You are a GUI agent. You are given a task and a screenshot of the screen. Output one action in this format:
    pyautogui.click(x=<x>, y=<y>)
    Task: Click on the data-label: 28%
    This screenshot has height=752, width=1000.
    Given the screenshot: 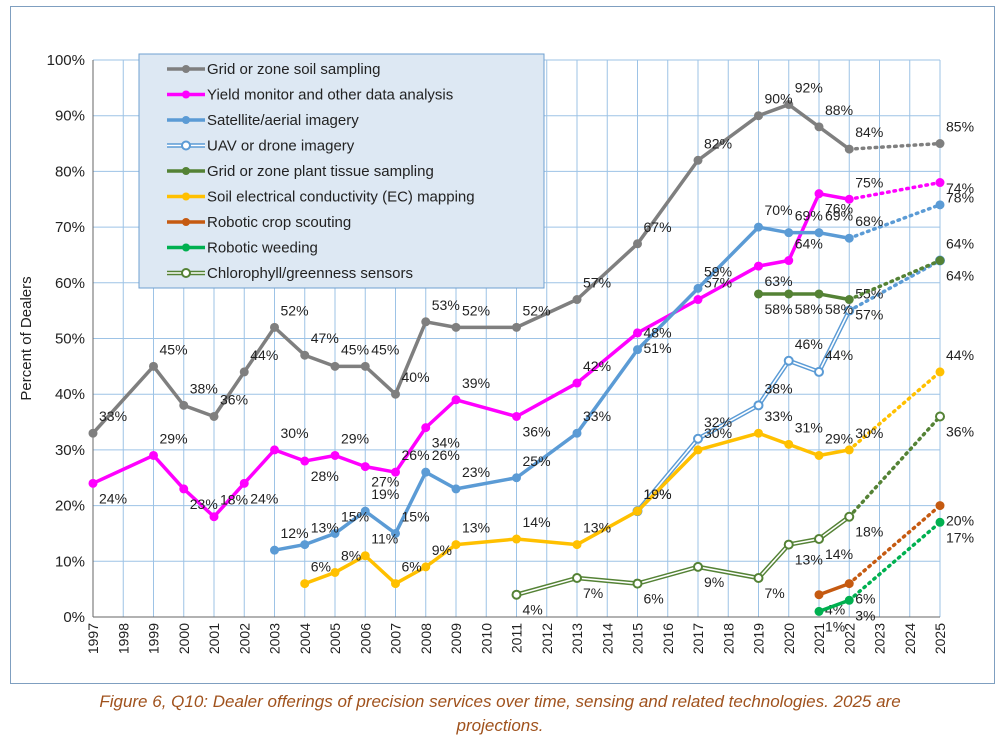 What is the action you would take?
    pyautogui.click(x=325, y=476)
    